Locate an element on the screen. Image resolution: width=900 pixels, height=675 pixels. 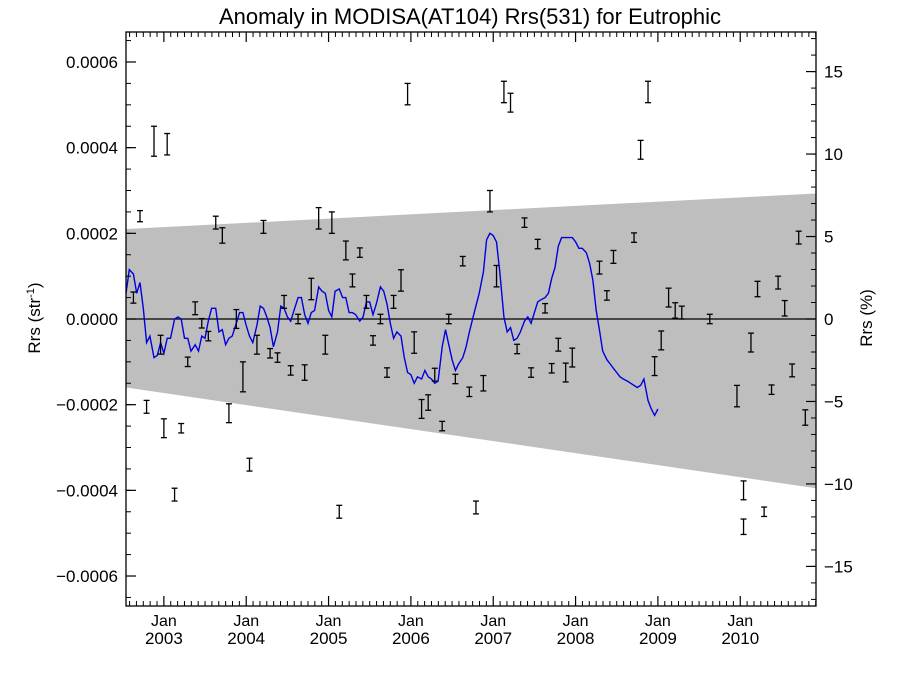
x-tick-year-label: 2007 is located at coordinates (493, 638).